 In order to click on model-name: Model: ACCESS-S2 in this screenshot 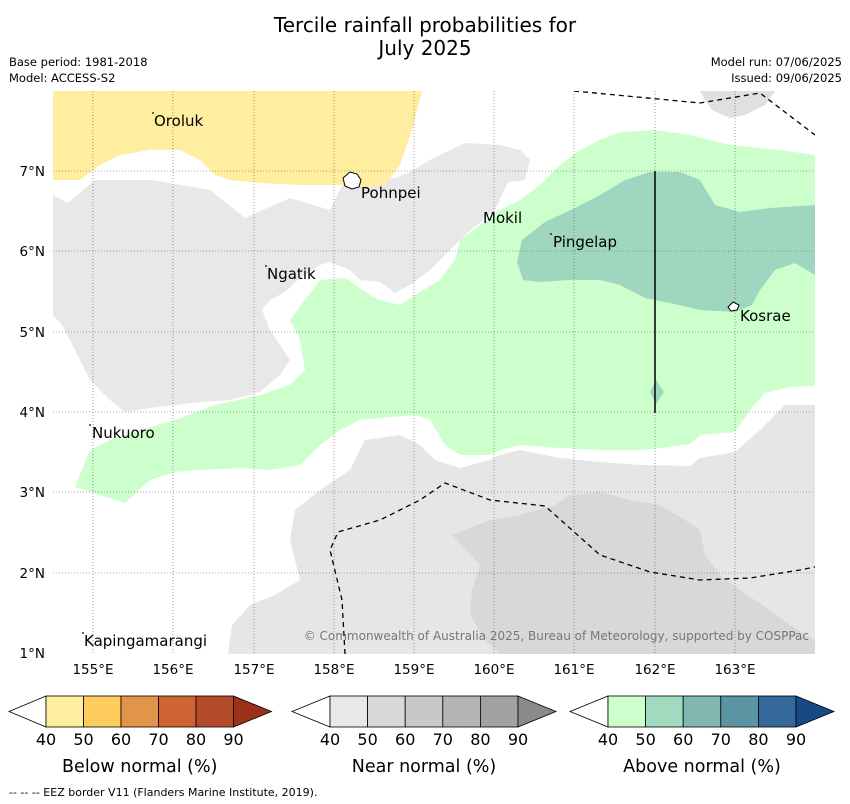, I will do `click(62, 78)`.